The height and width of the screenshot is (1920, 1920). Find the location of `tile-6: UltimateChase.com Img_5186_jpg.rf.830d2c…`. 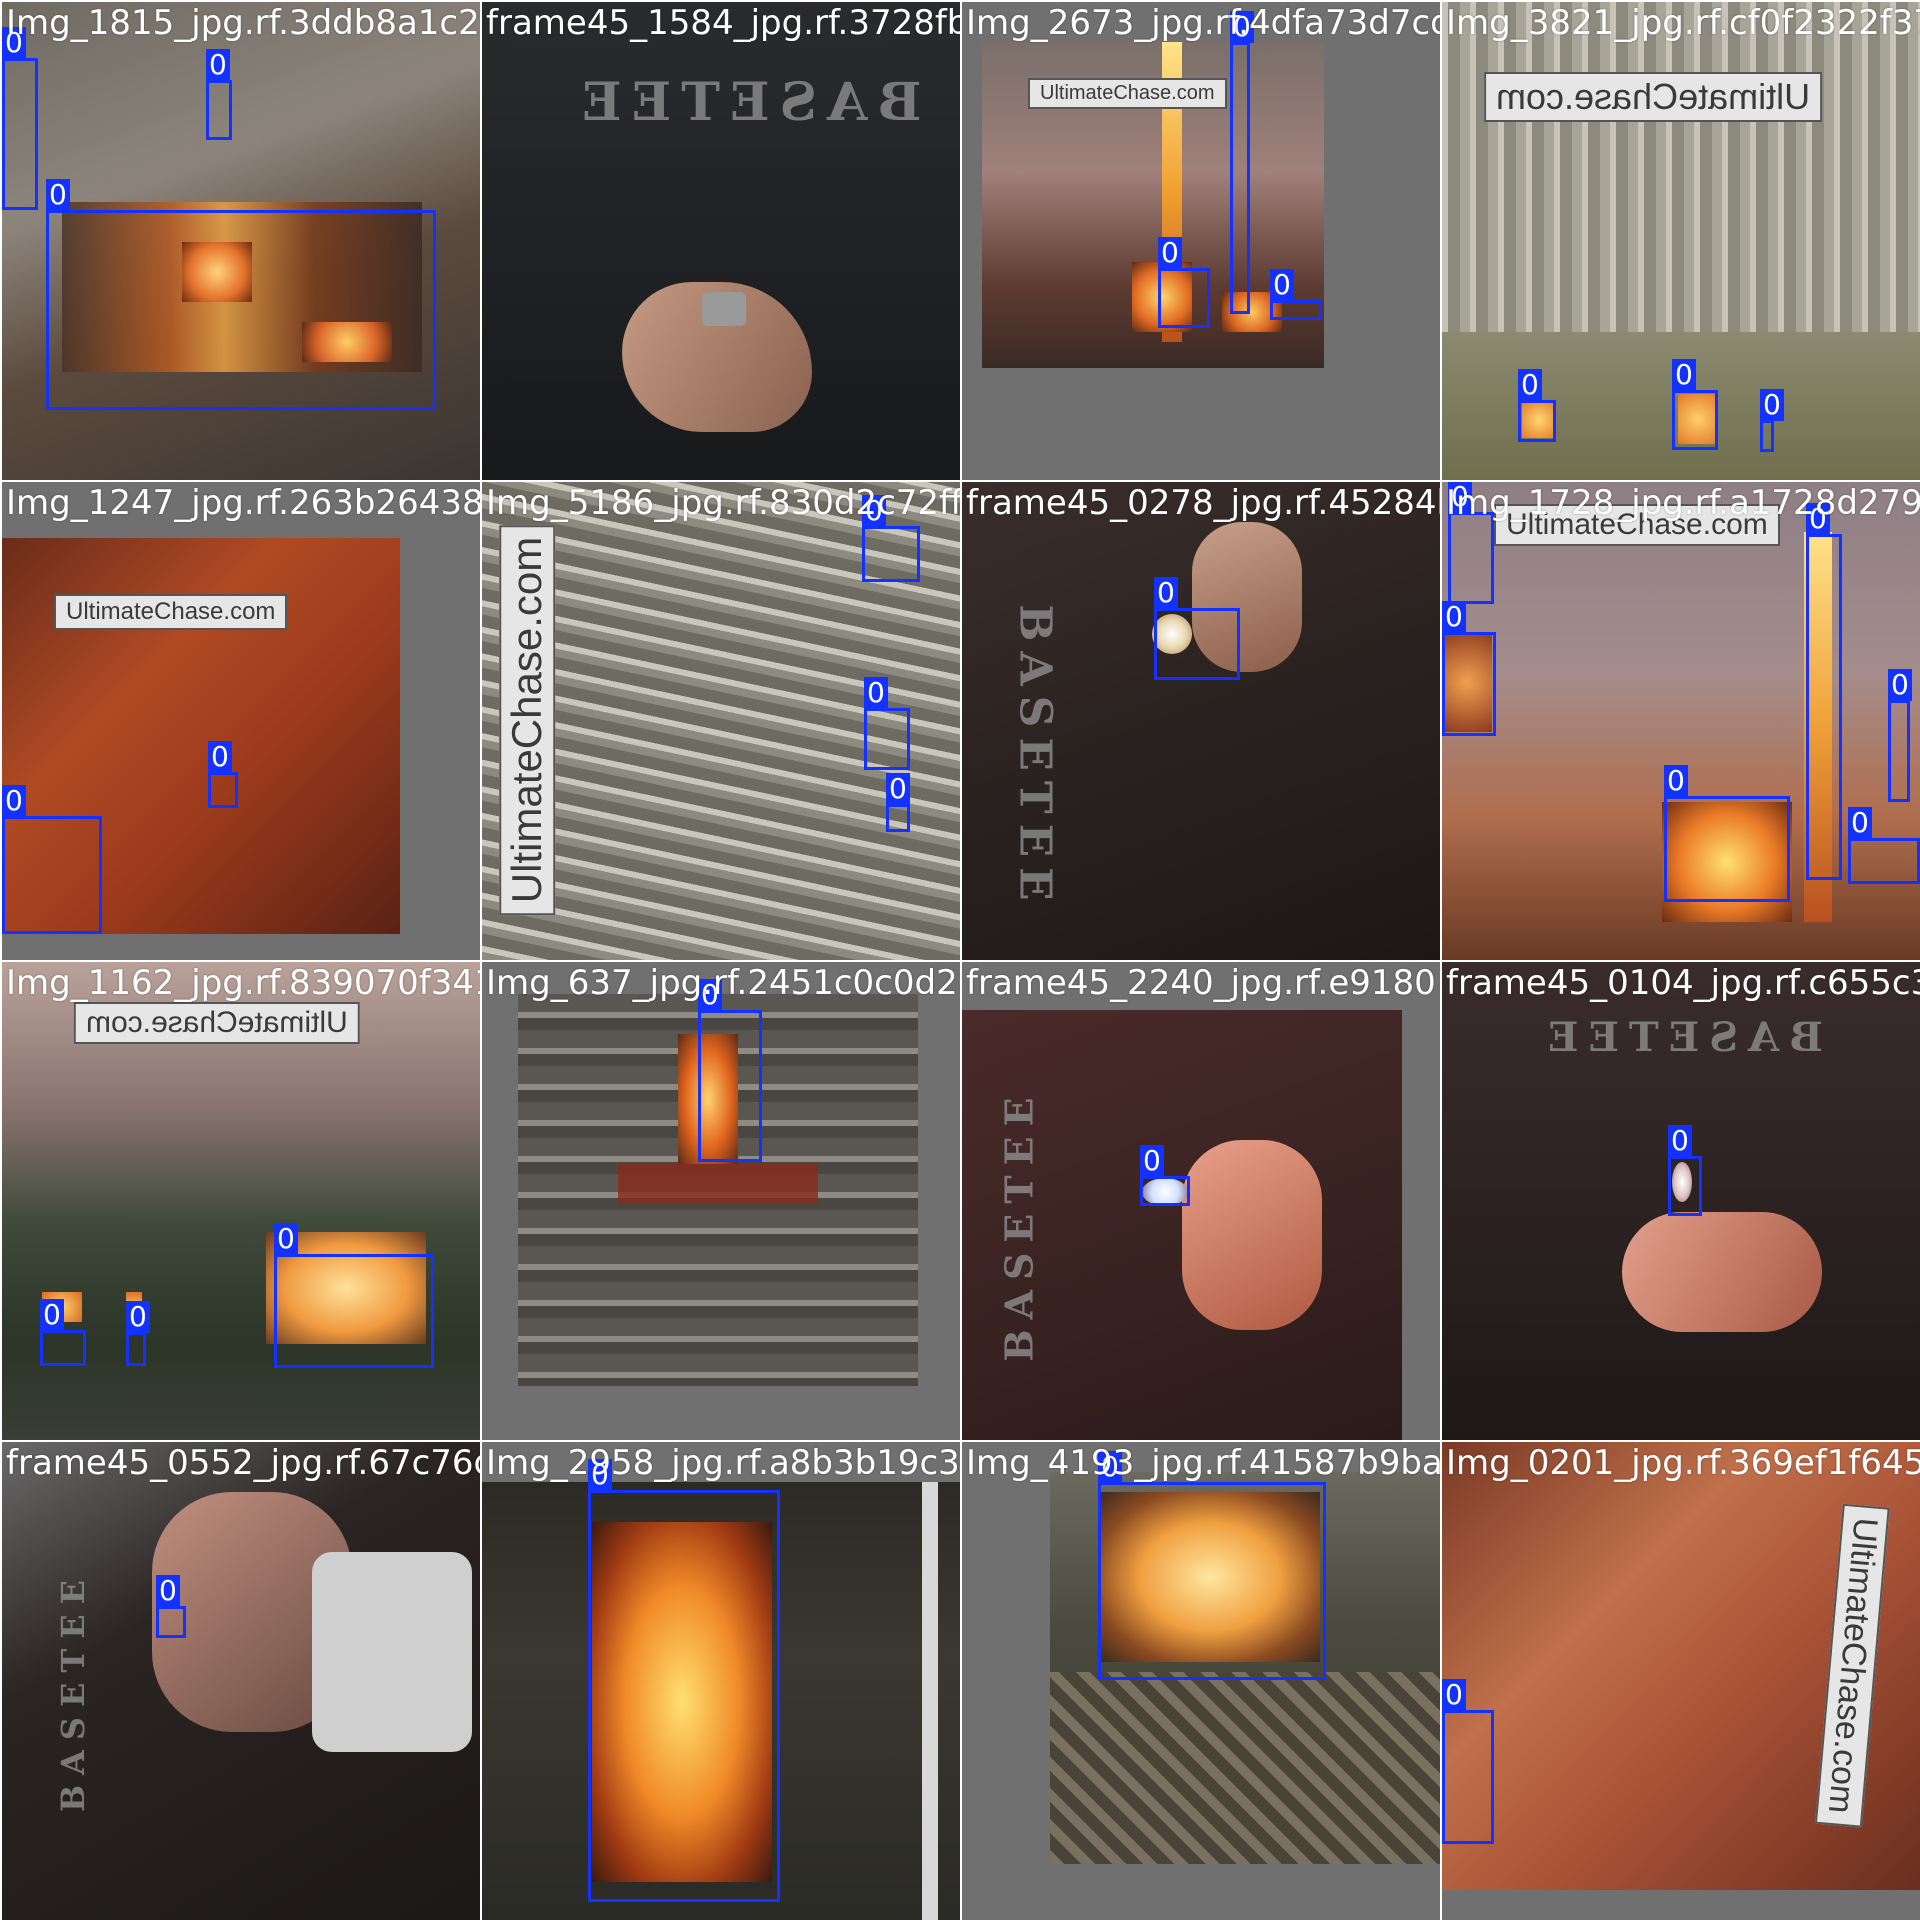

tile-6: UltimateChase.com Img_5186_jpg.rf.830d2c… is located at coordinates (721, 721).